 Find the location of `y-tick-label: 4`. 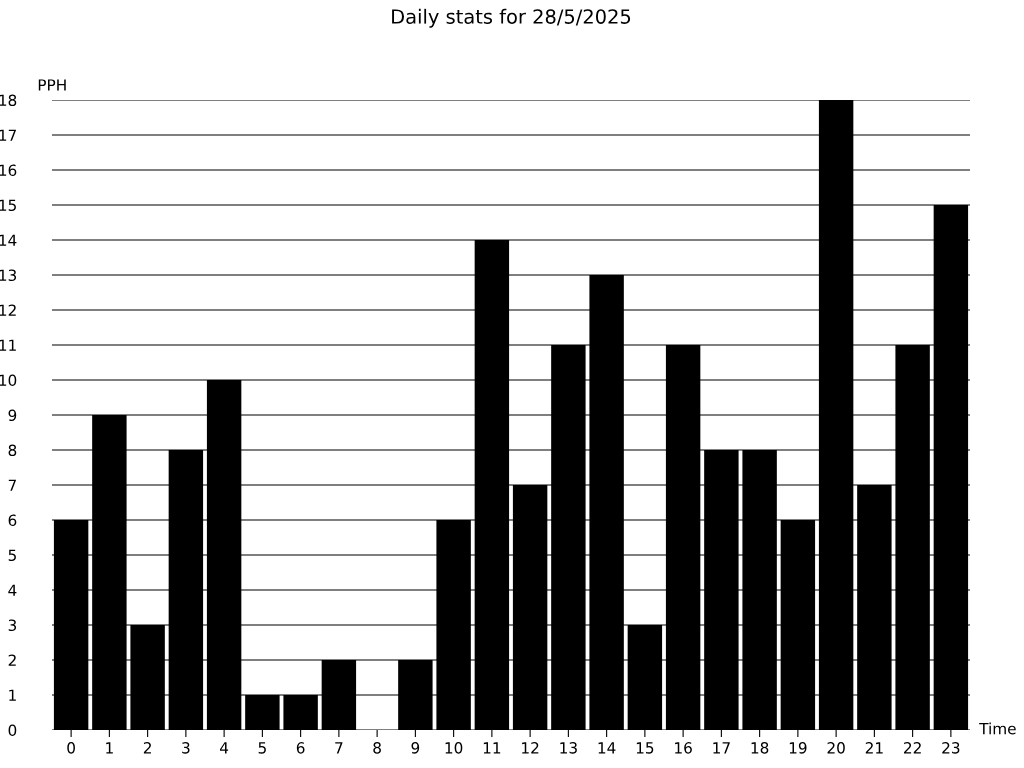

y-tick-label: 4 is located at coordinates (12, 590).